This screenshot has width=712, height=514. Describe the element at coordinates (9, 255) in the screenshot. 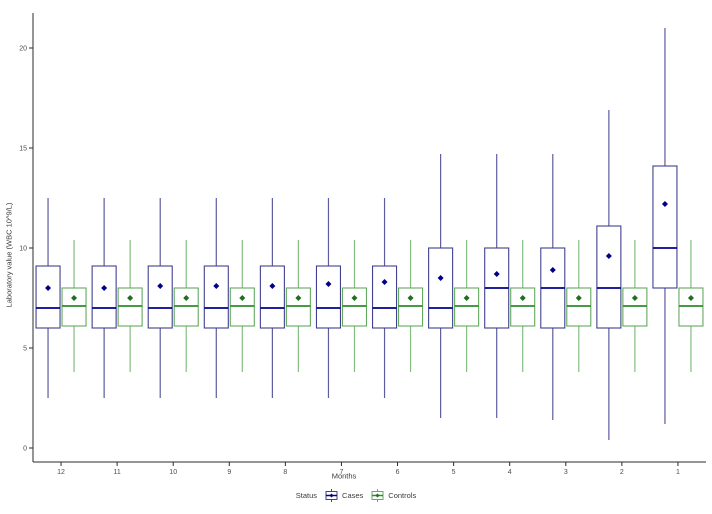

I see `y-axis-title: Laboratory value (WBC 10^9/L)` at that location.